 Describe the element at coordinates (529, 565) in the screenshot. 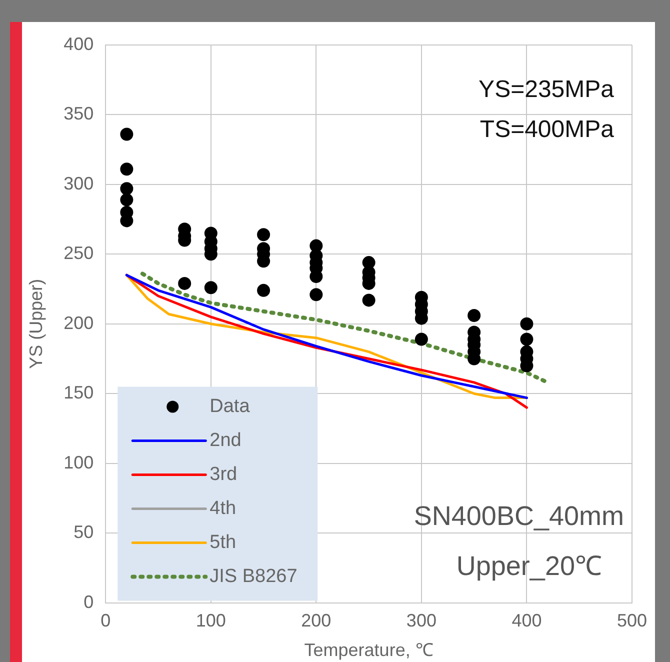

I see `annotation: Upper_20℃` at that location.